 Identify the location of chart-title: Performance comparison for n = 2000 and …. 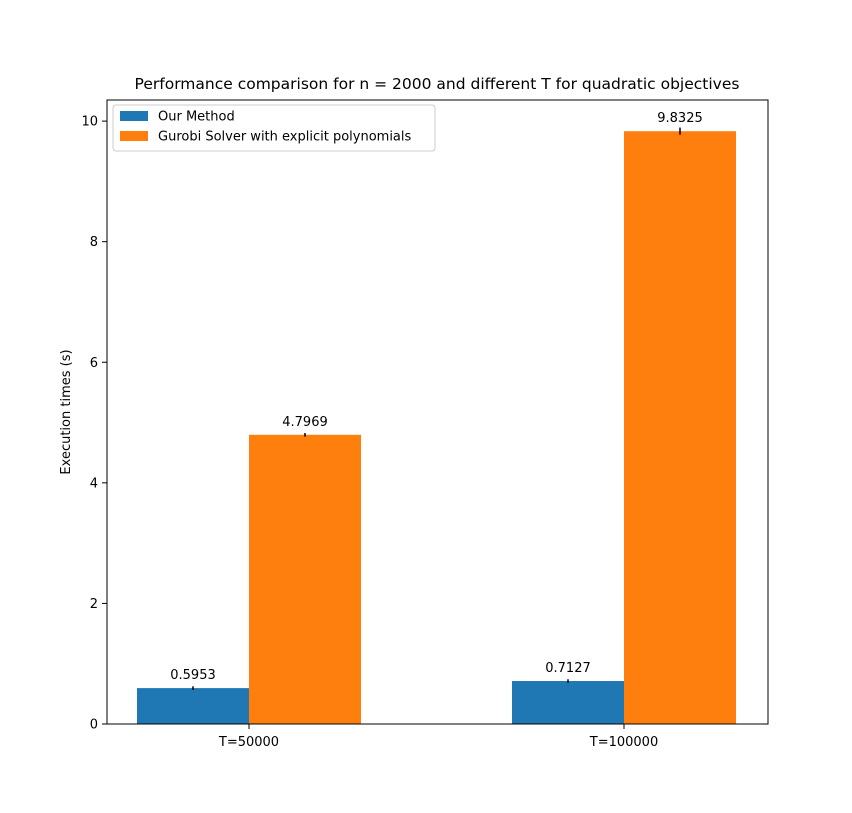
(437, 84).